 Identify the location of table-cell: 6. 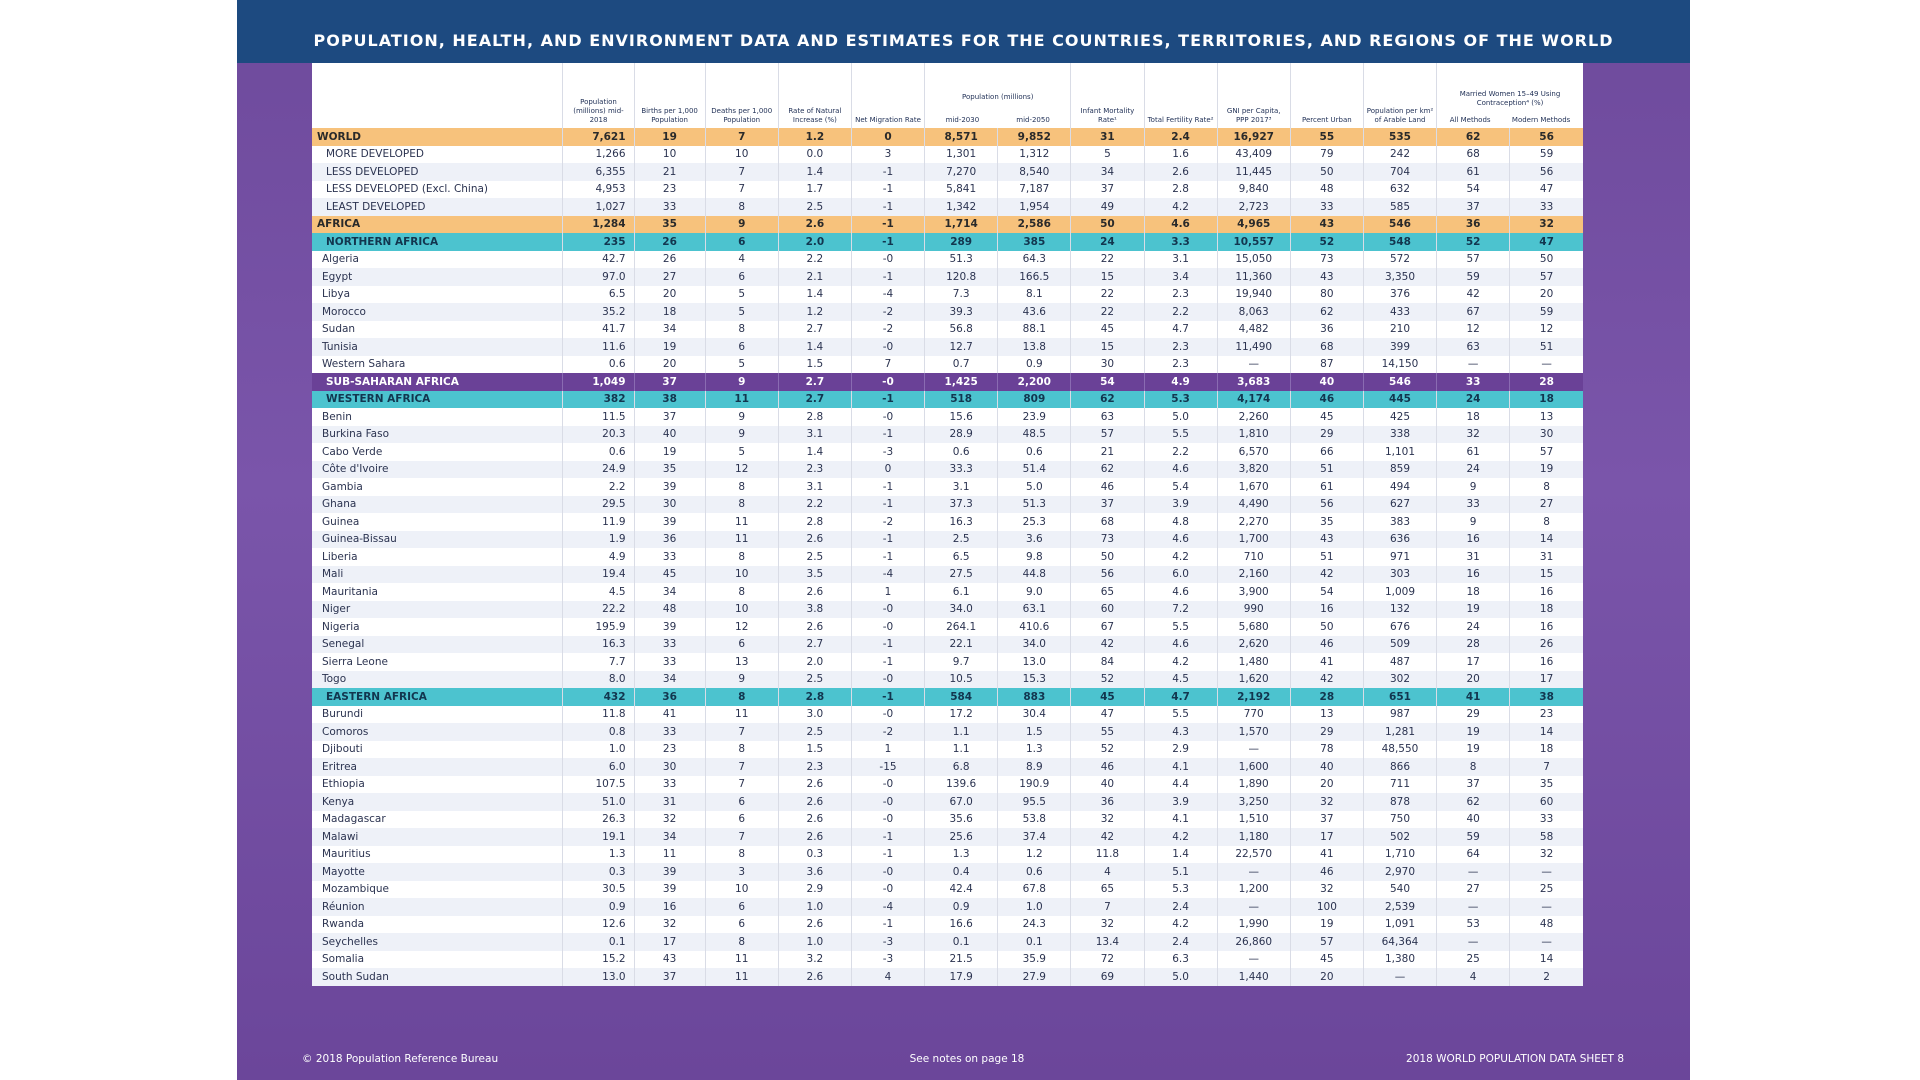
(741, 644).